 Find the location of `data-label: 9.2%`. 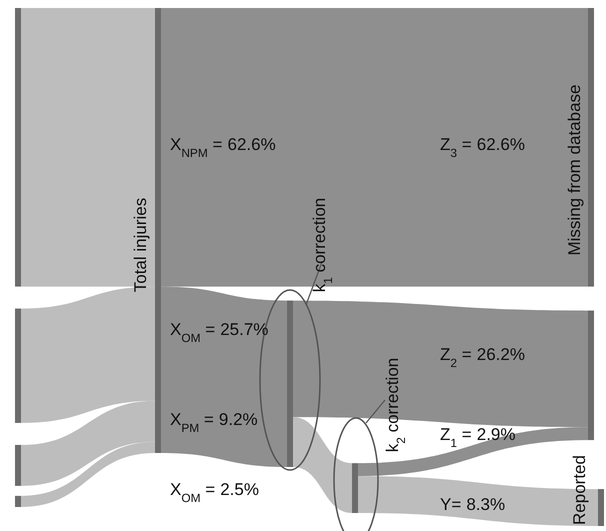

data-label: 9.2% is located at coordinates (238, 419).